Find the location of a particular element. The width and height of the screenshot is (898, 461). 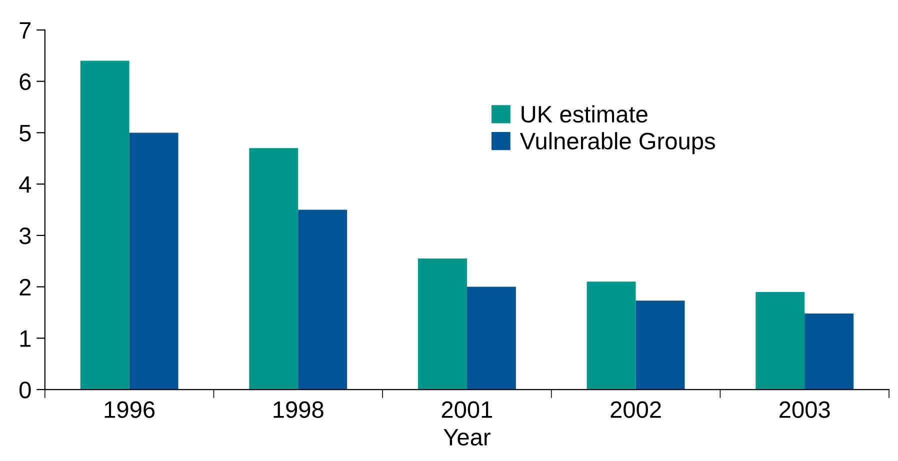

y-tick-label: 2 is located at coordinates (25, 287).